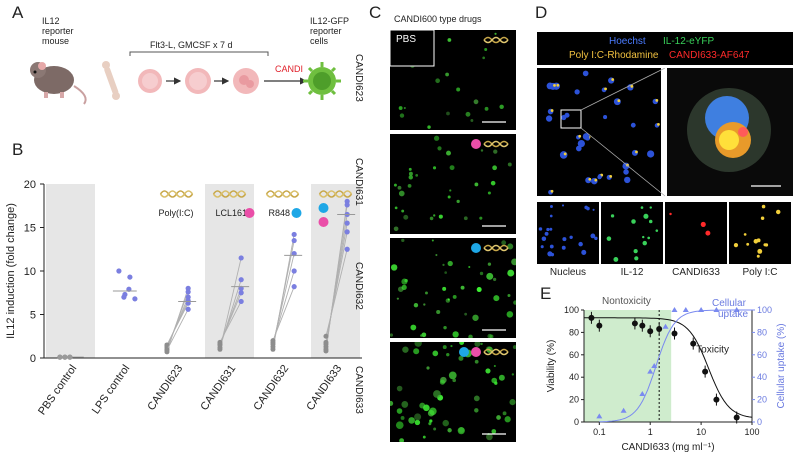  I want to click on y-tick-label: 20, so click(30, 185).